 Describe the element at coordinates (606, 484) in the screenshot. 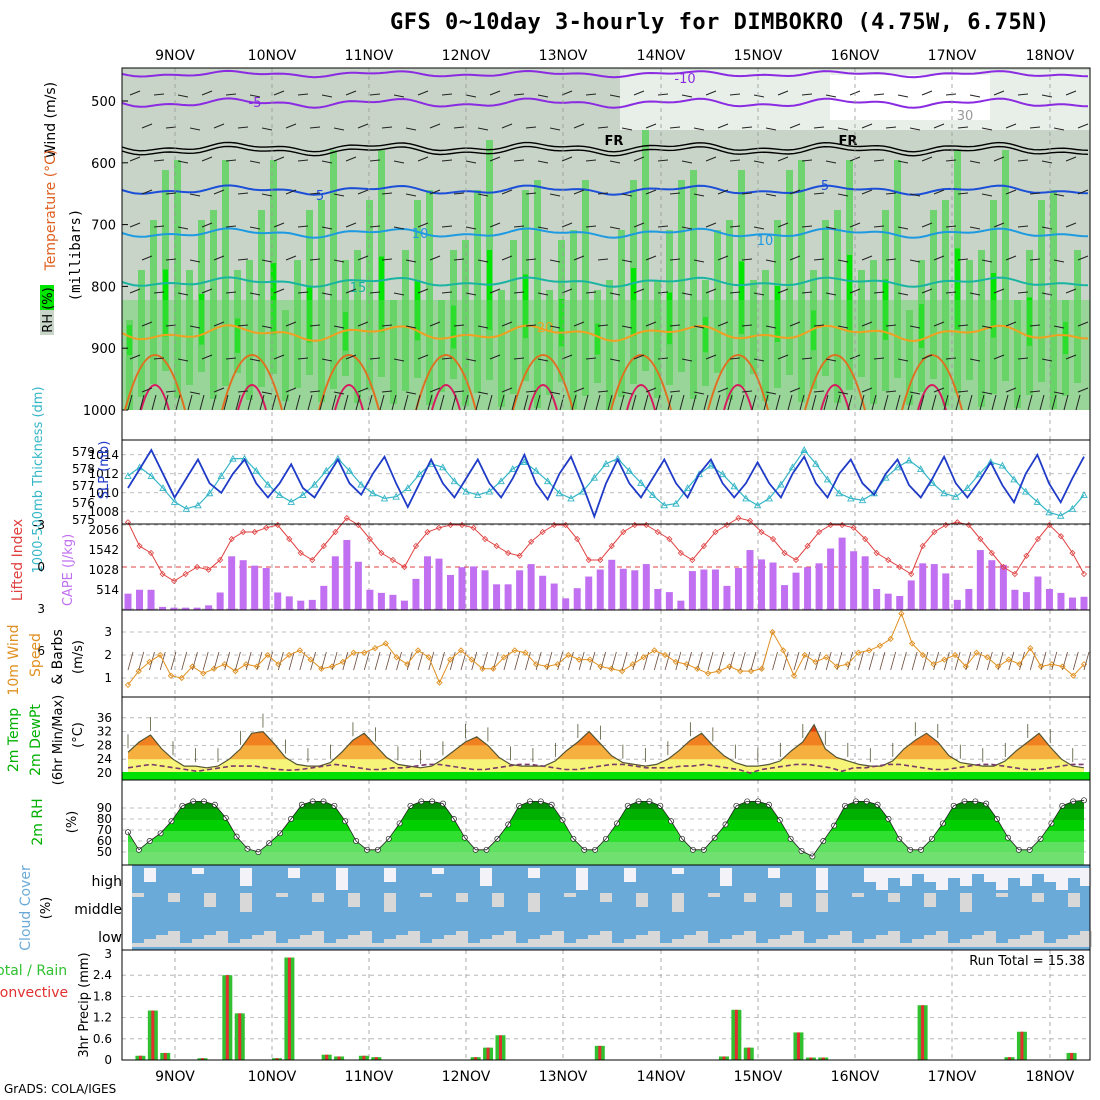

I see `slp-line` at that location.